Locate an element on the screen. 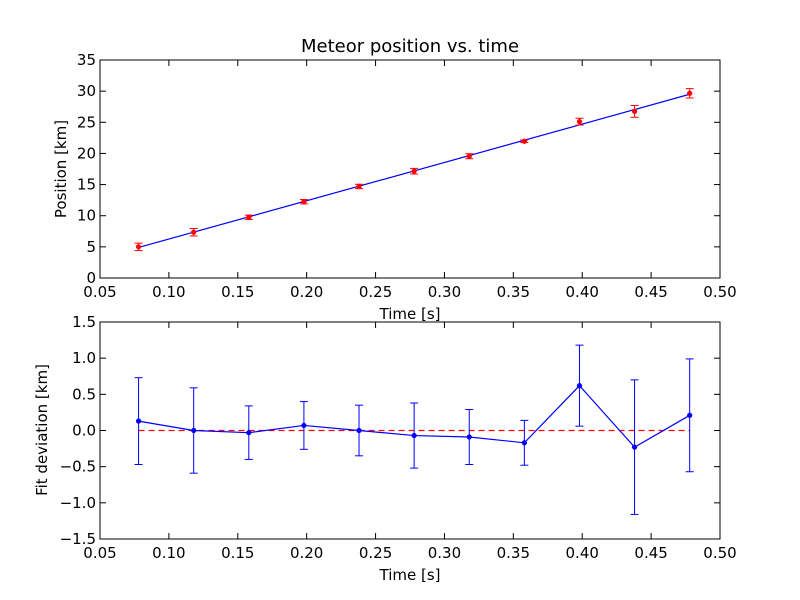  bottom-y-tick-label: 1.0 is located at coordinates (84, 358).